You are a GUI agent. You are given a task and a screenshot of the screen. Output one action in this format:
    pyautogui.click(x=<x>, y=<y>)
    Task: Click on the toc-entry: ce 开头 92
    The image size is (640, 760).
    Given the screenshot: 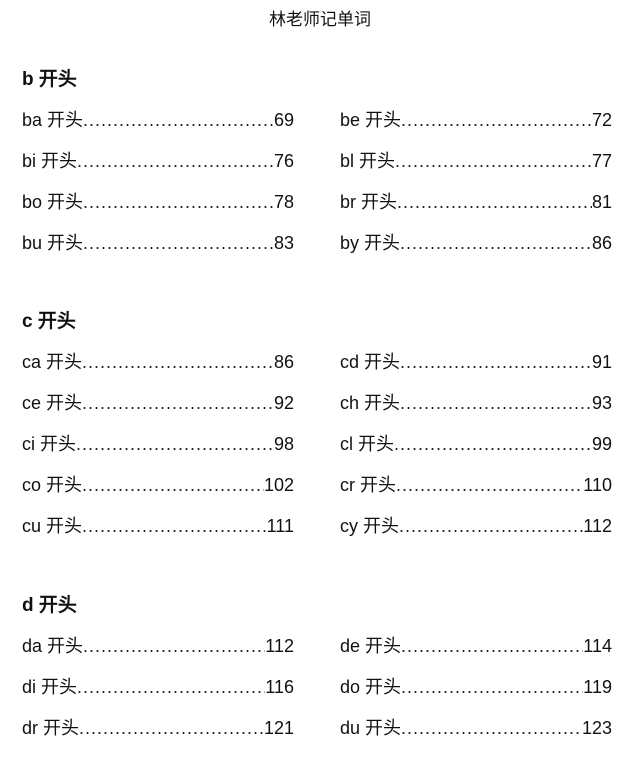 What is the action you would take?
    pyautogui.click(x=158, y=403)
    